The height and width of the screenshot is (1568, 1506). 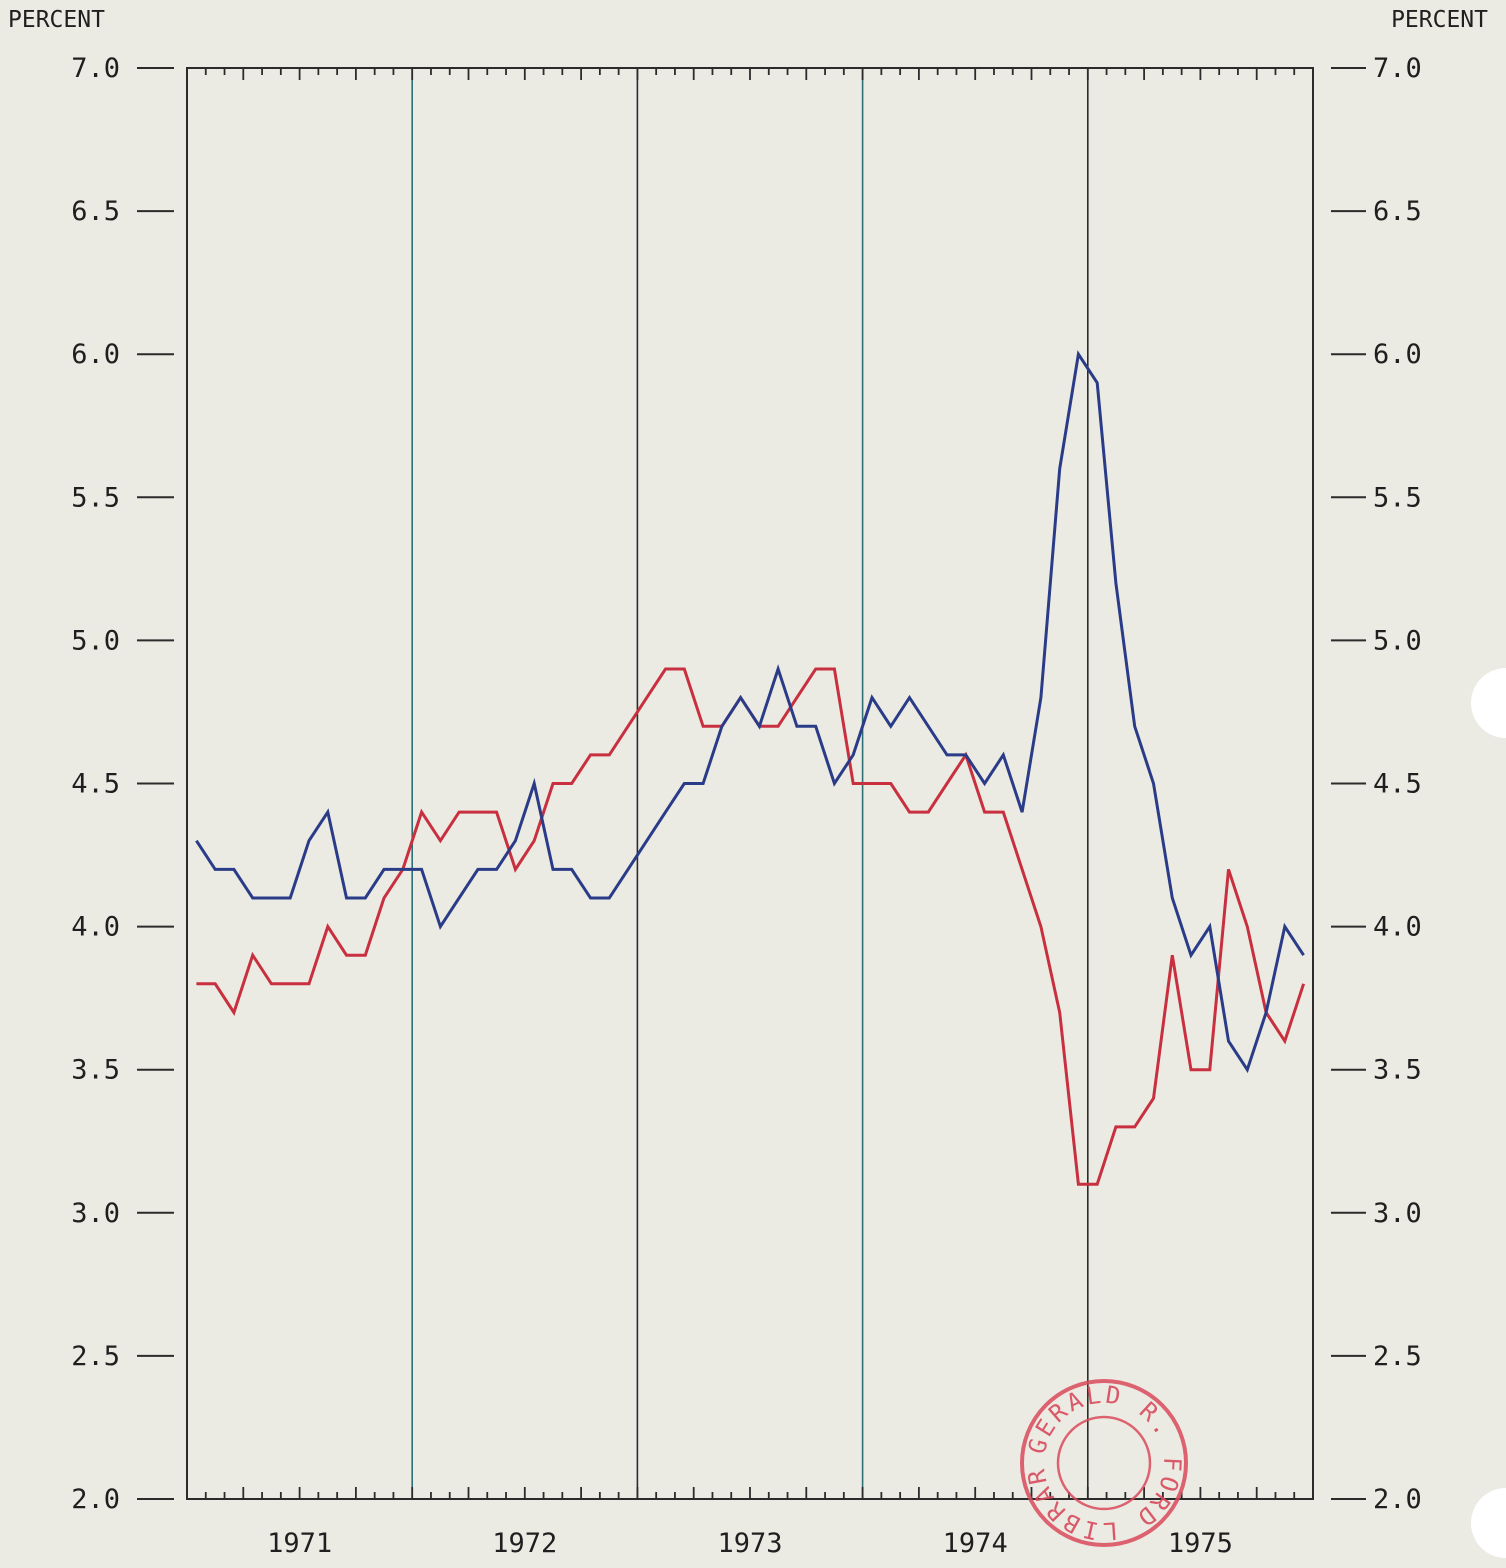 What do you see at coordinates (299, 1543) in the screenshot?
I see `year-label: 1971` at bounding box center [299, 1543].